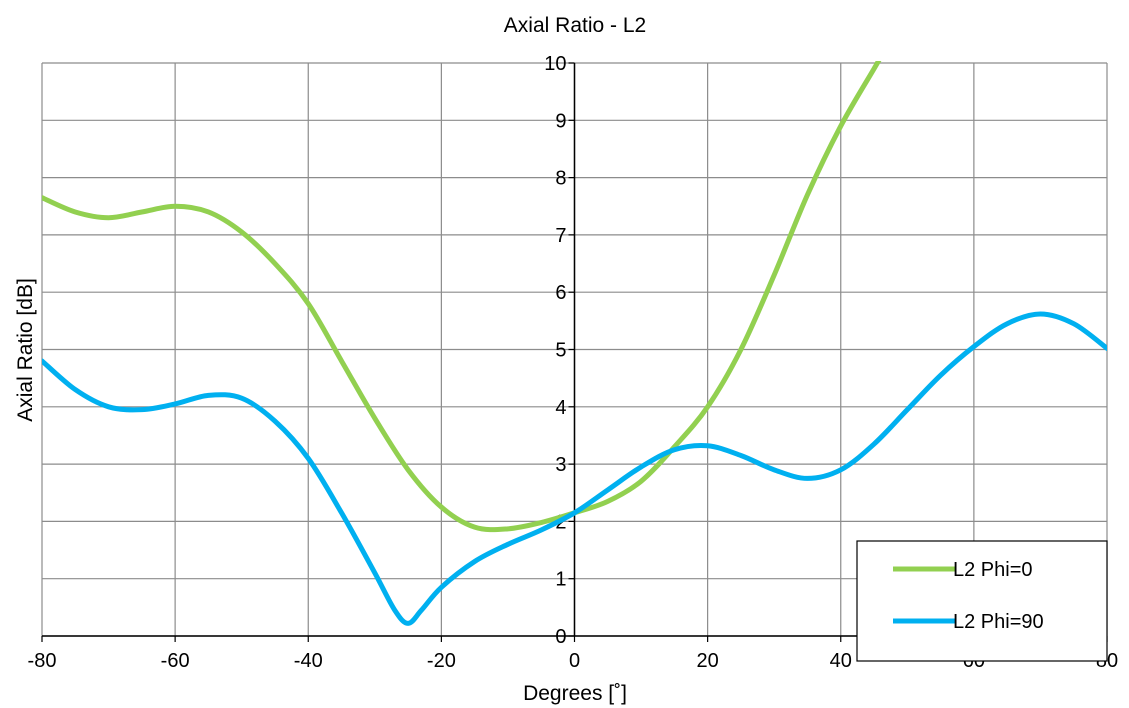 Image resolution: width=1129 pixels, height=708 pixels. What do you see at coordinates (841, 661) in the screenshot?
I see `x-tick-label: 40` at bounding box center [841, 661].